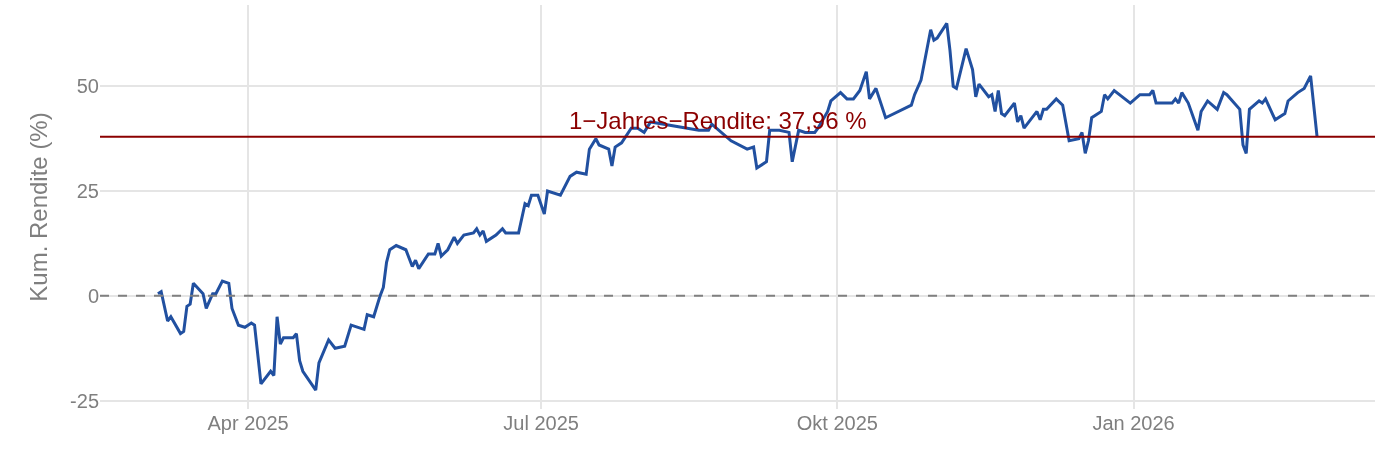 The image size is (1380, 459). What do you see at coordinates (87, 86) in the screenshot?
I see `y-tick-label: 50` at bounding box center [87, 86].